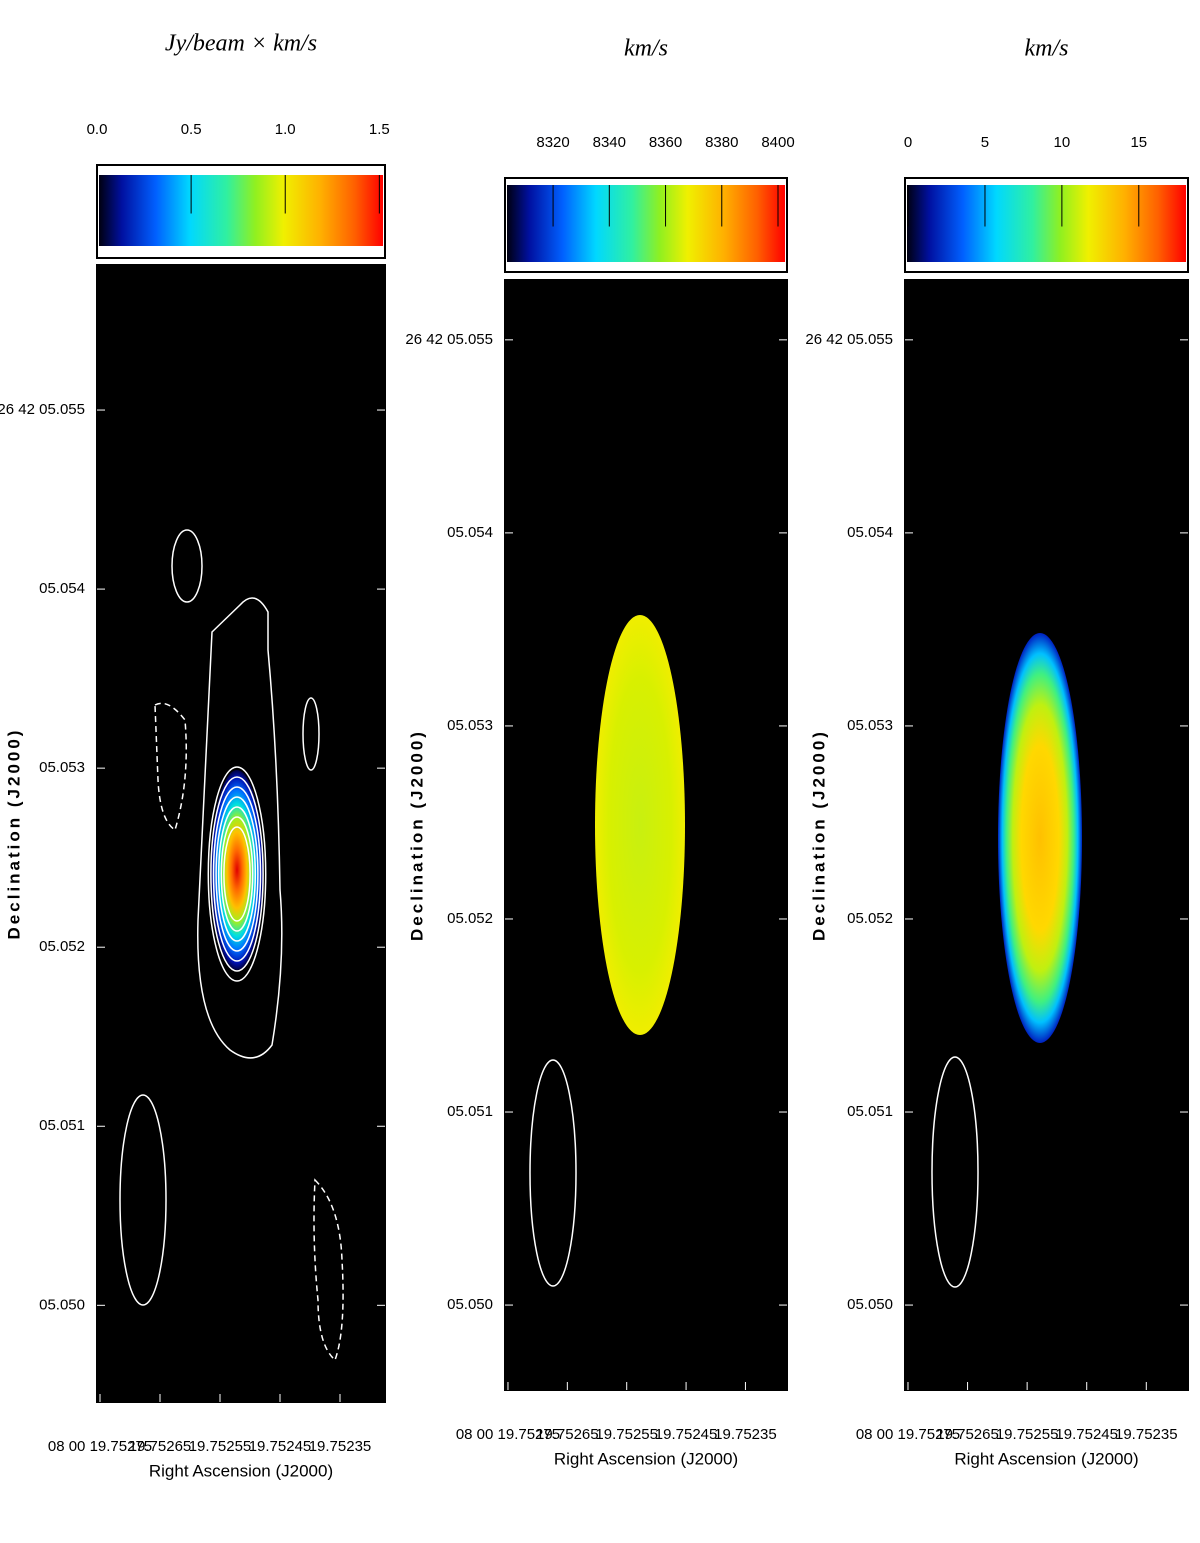  Describe the element at coordinates (777, 142) in the screenshot. I see `colorbar-tick-label: 8400` at that location.